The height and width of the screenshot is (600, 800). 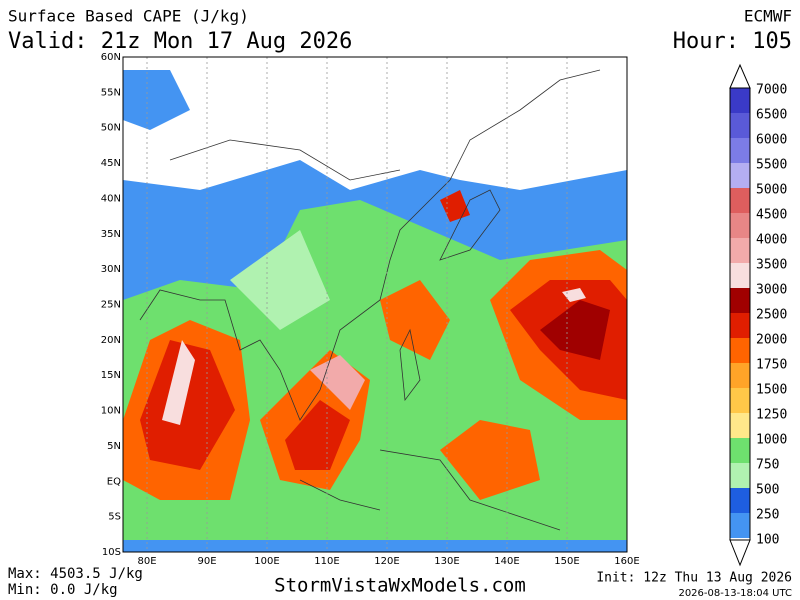 I want to click on lat-label: 50N, so click(x=111, y=128).